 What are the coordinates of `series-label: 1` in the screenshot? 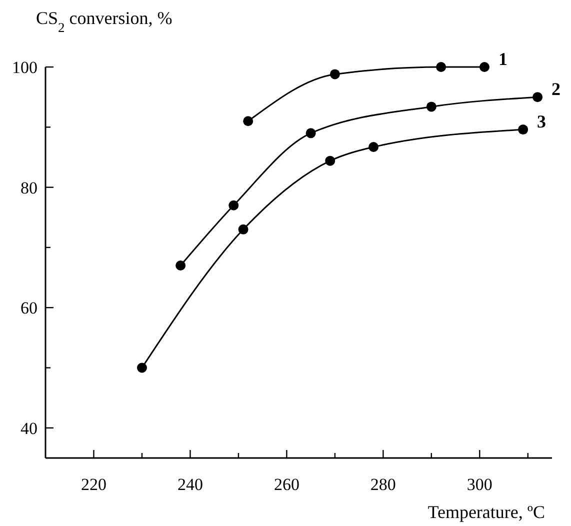 It's located at (503, 59).